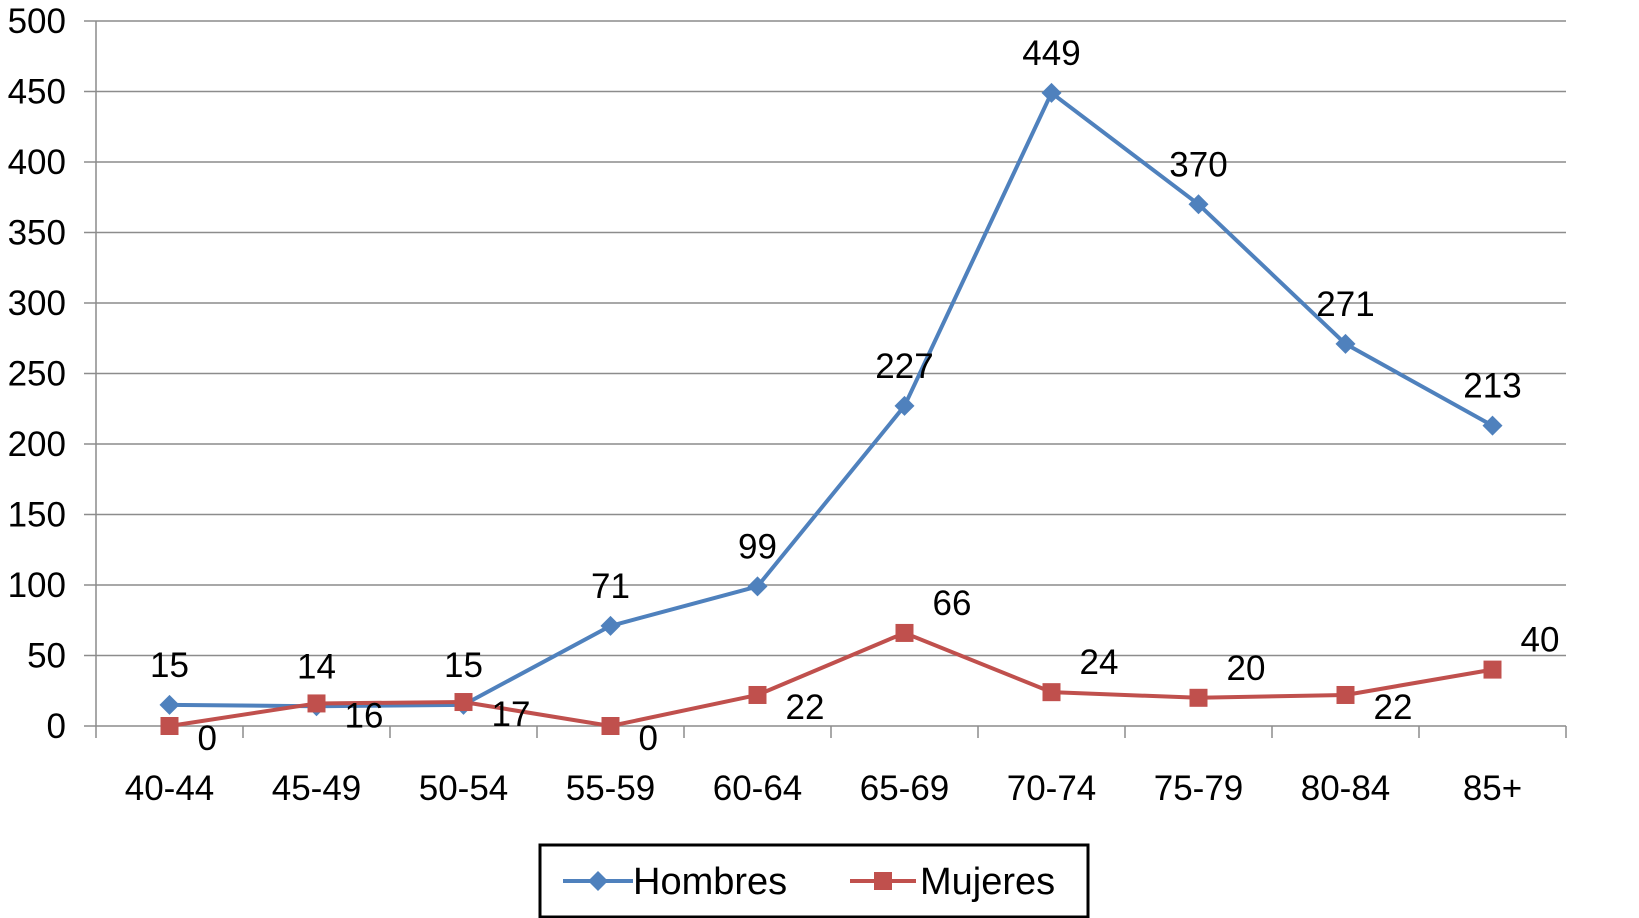 This screenshot has height=918, width=1639. I want to click on x-tick-label: 50-54, so click(464, 788).